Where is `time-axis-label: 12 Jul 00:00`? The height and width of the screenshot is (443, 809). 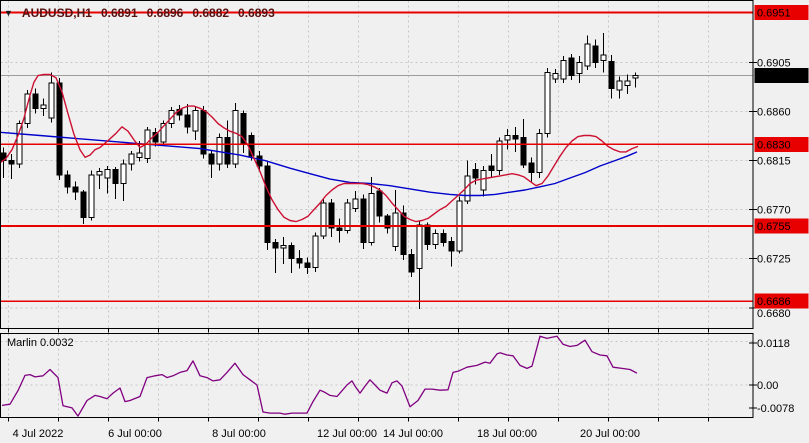
time-axis-label: 12 Jul 00:00 is located at coordinates (347, 434).